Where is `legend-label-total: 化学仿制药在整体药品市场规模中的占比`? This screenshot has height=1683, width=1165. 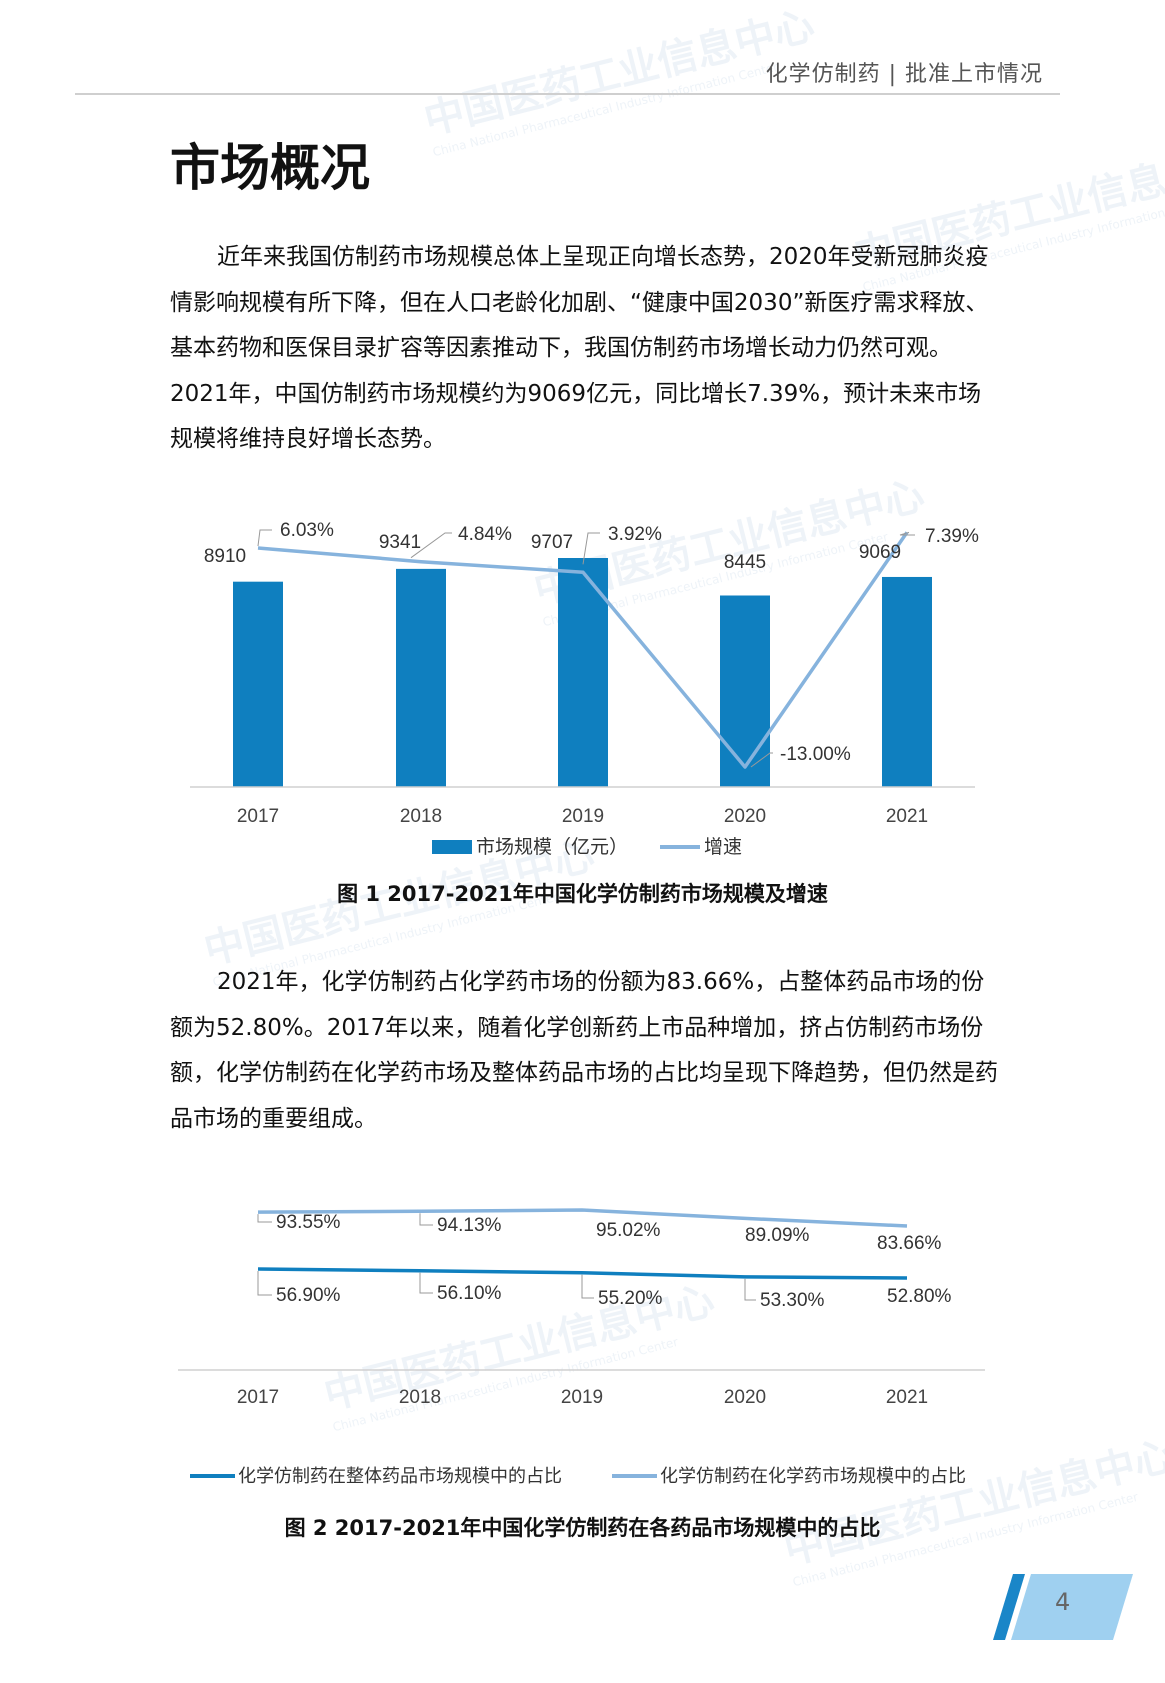
legend-label-total: 化学仿制药在整体药品市场规模中的占比 is located at coordinates (400, 1476).